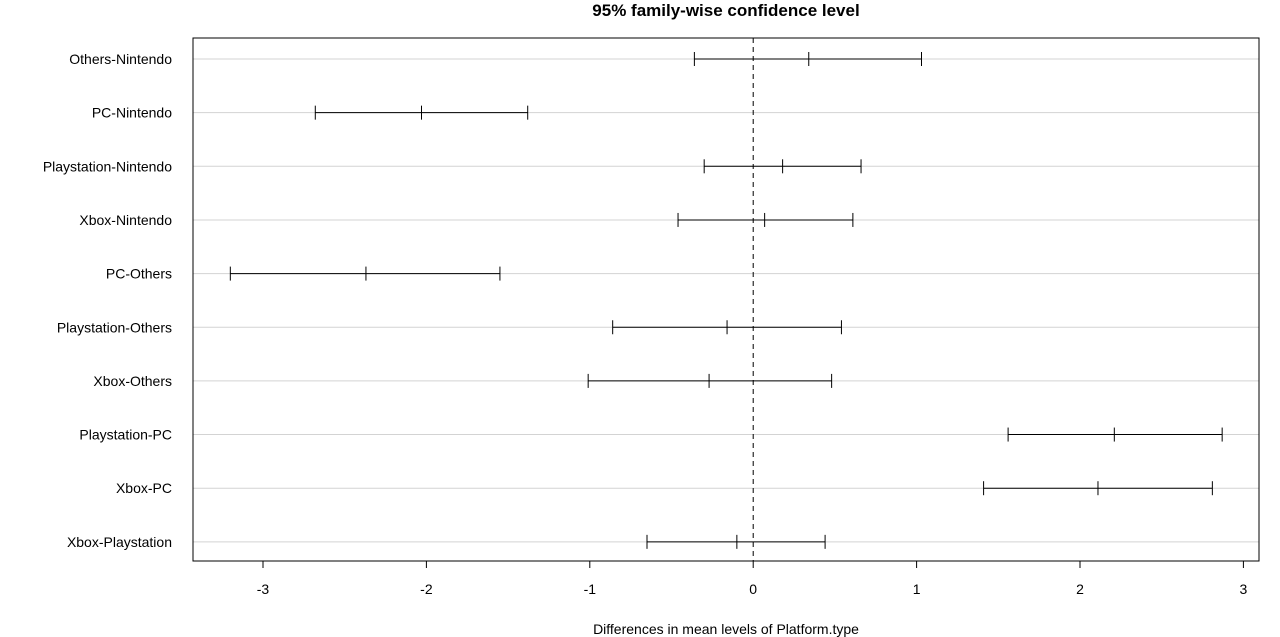 Image resolution: width=1280 pixels, height=637 pixels. What do you see at coordinates (1115, 434) in the screenshot?
I see `interval-playstation-pc` at bounding box center [1115, 434].